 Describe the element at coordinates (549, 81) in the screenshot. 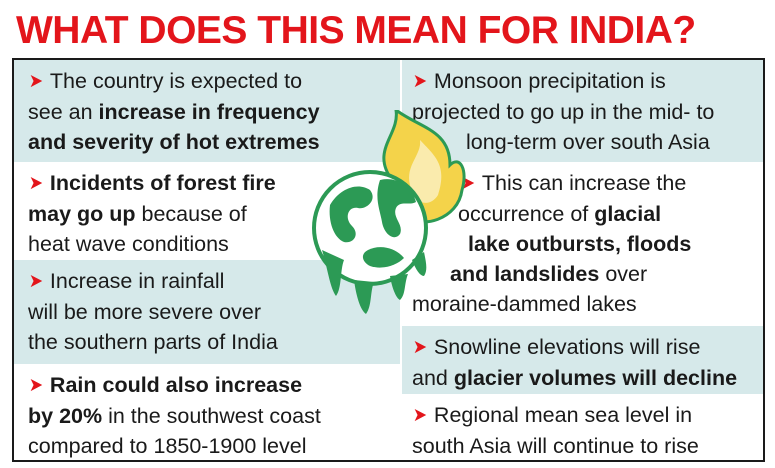

I see `text: Monsoon precipitation is` at that location.